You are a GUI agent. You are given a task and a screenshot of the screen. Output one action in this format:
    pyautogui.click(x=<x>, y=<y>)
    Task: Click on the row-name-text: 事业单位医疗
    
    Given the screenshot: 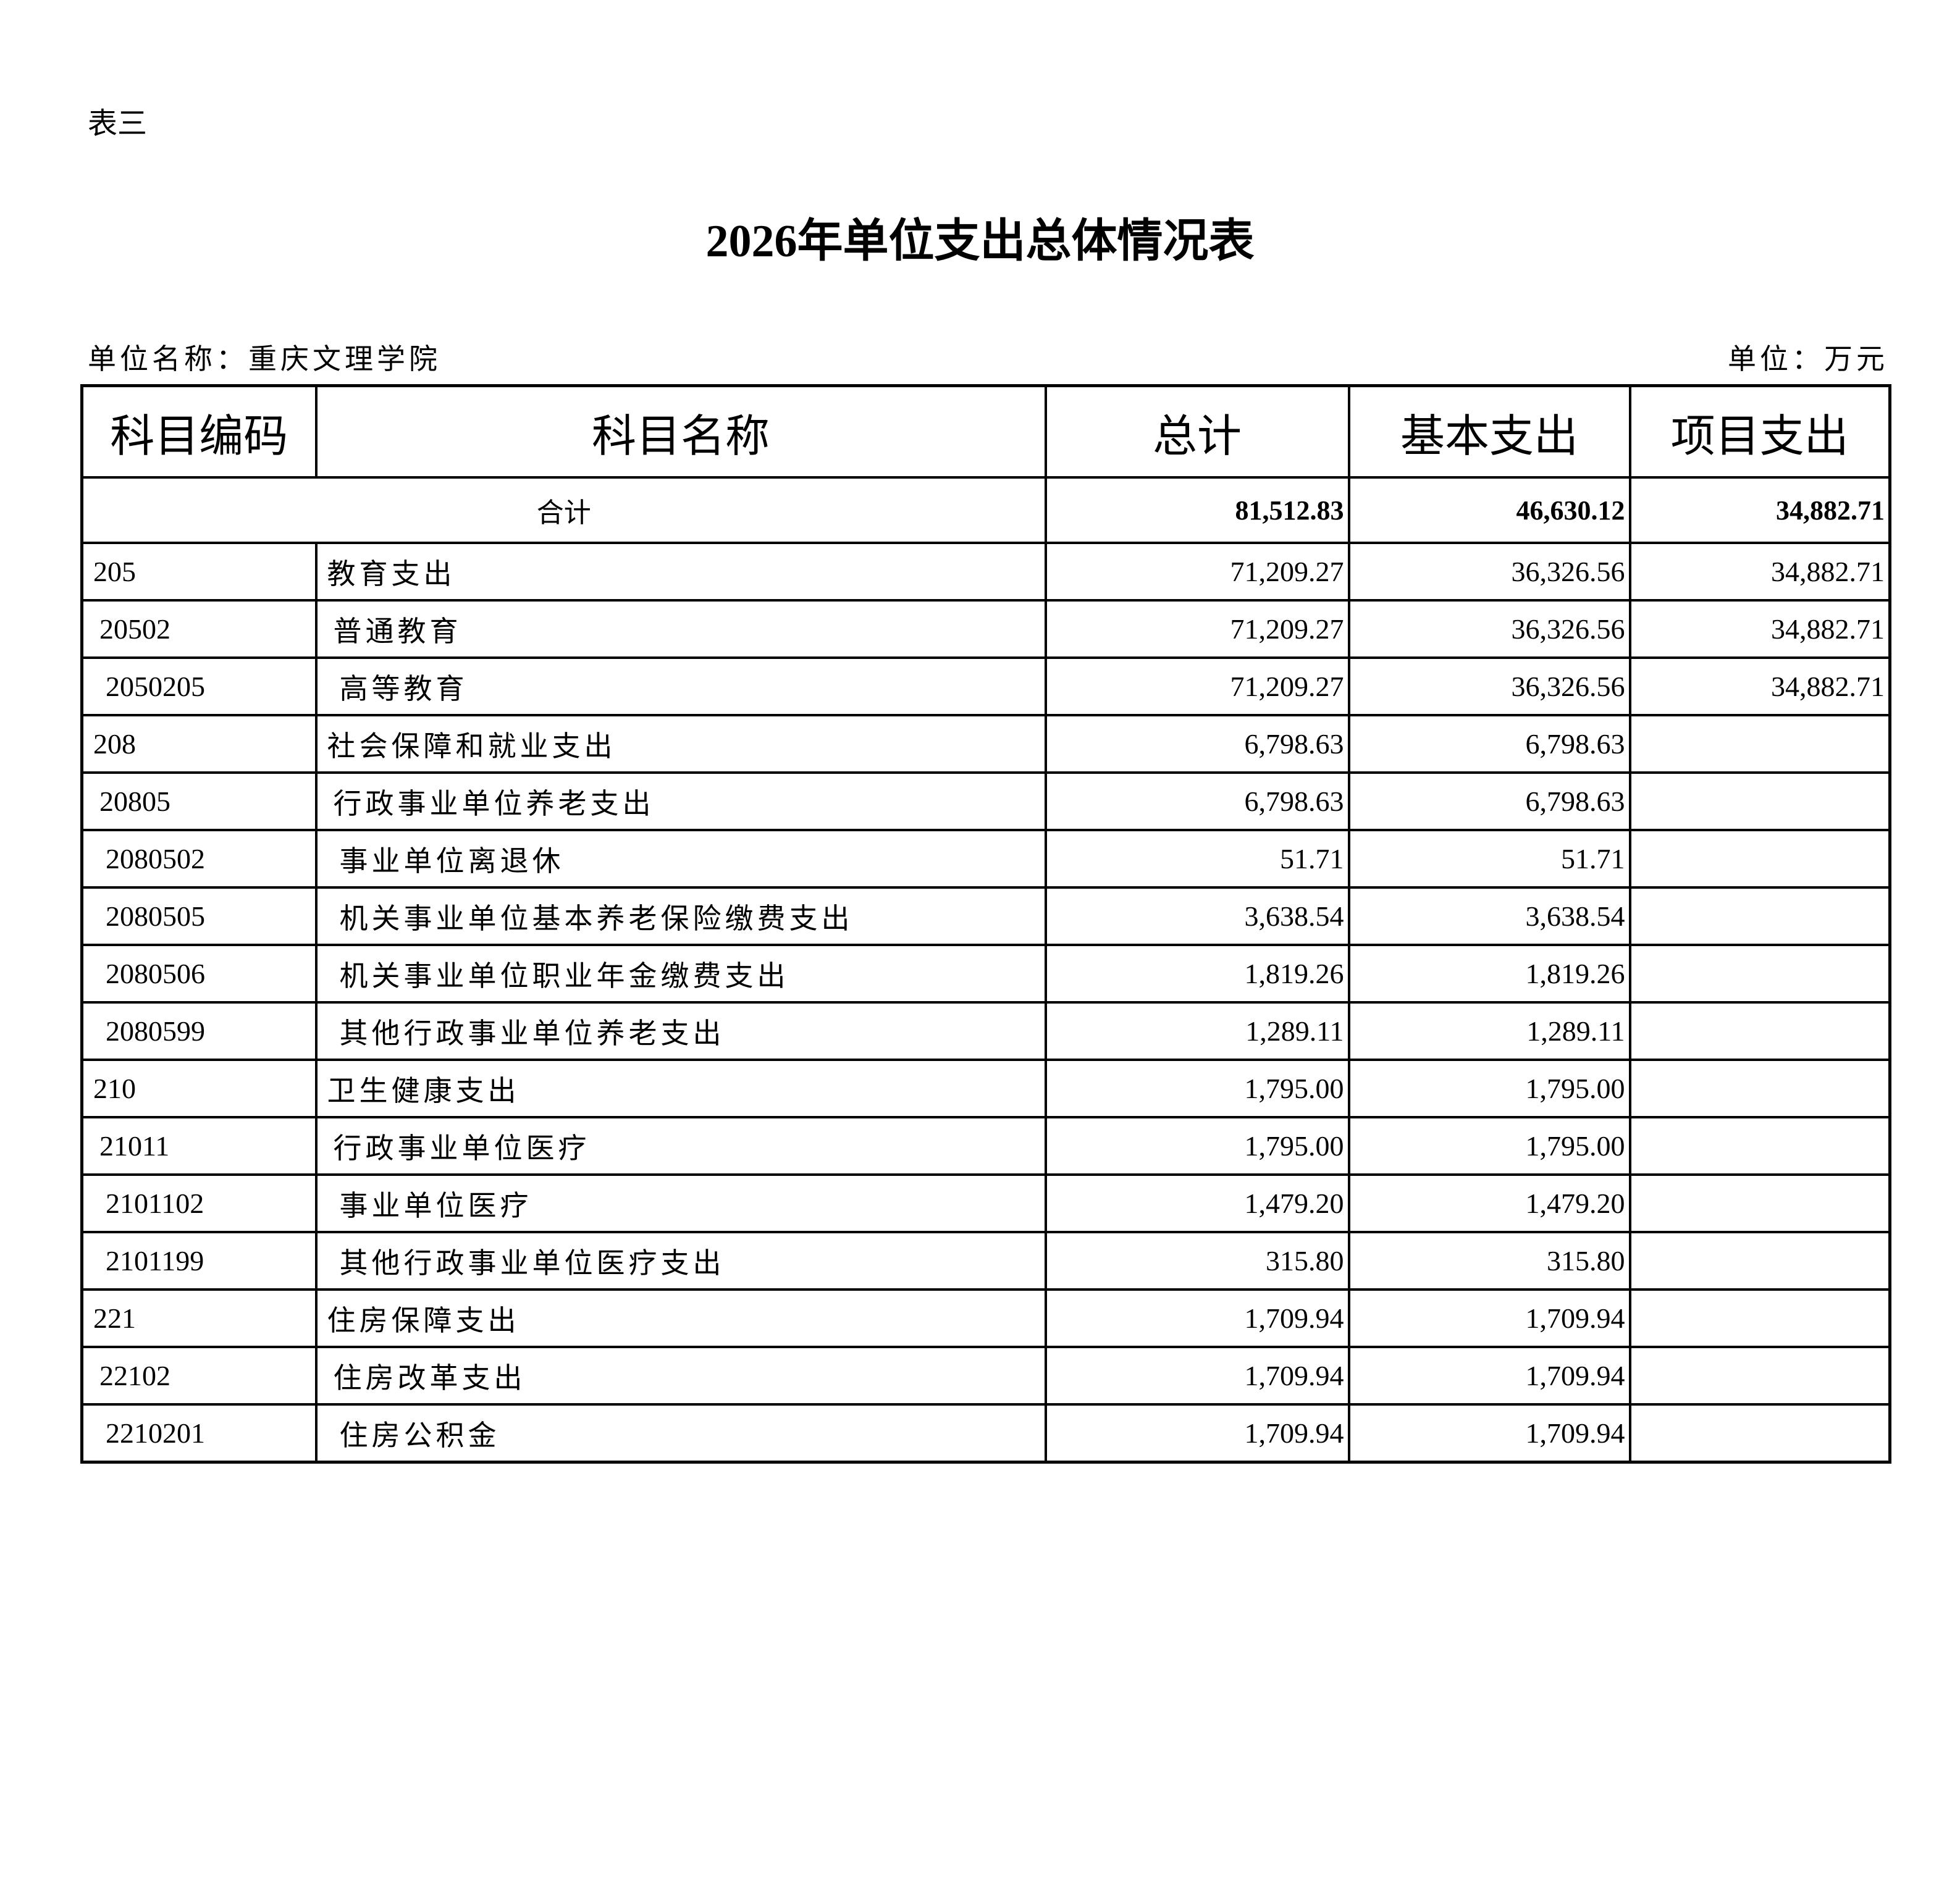 What is the action you would take?
    pyautogui.click(x=435, y=1205)
    